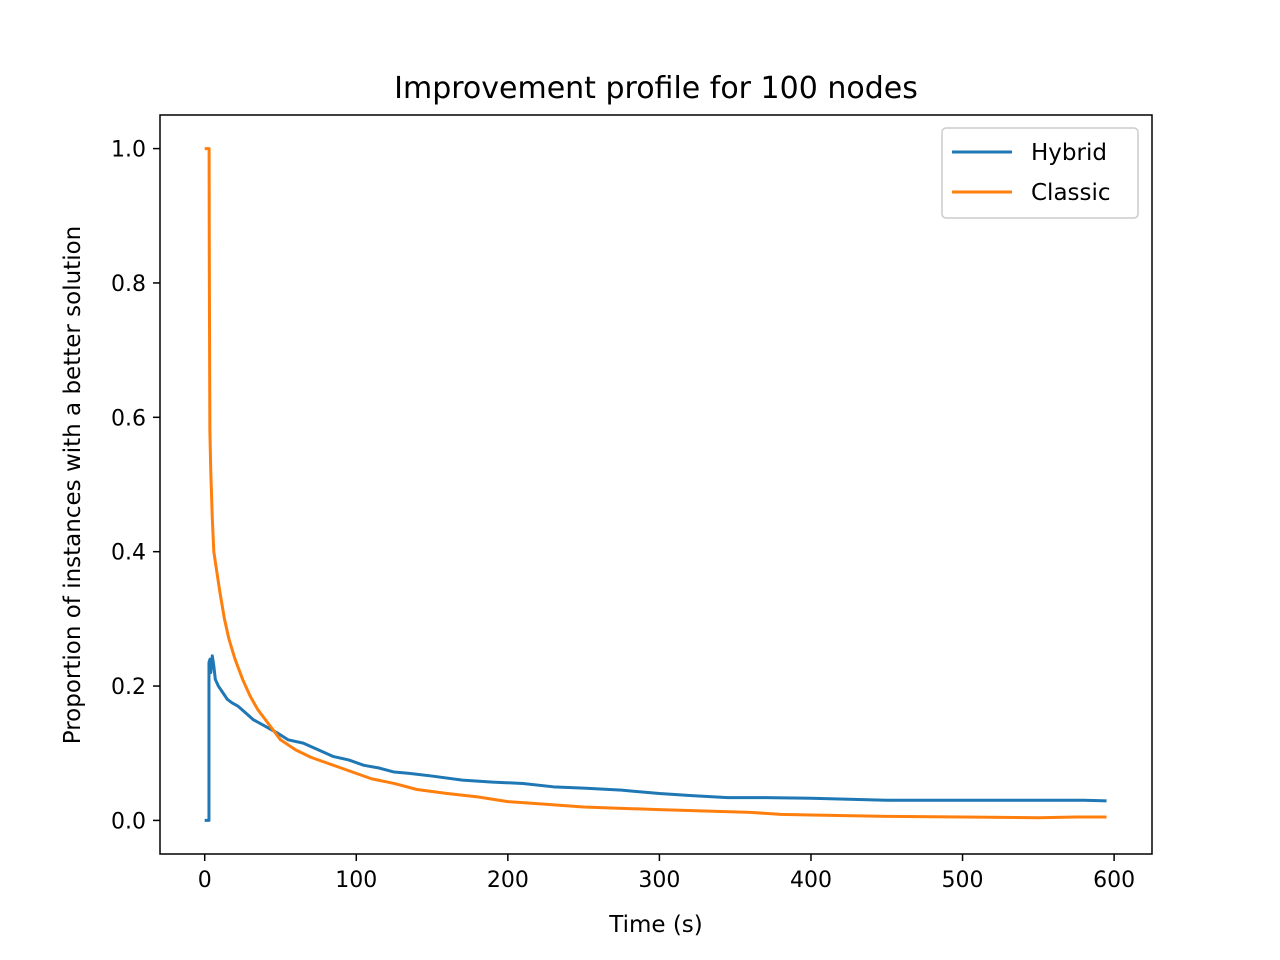 The width and height of the screenshot is (1280, 960). Describe the element at coordinates (356, 880) in the screenshot. I see `x-tick-label: 100` at that location.